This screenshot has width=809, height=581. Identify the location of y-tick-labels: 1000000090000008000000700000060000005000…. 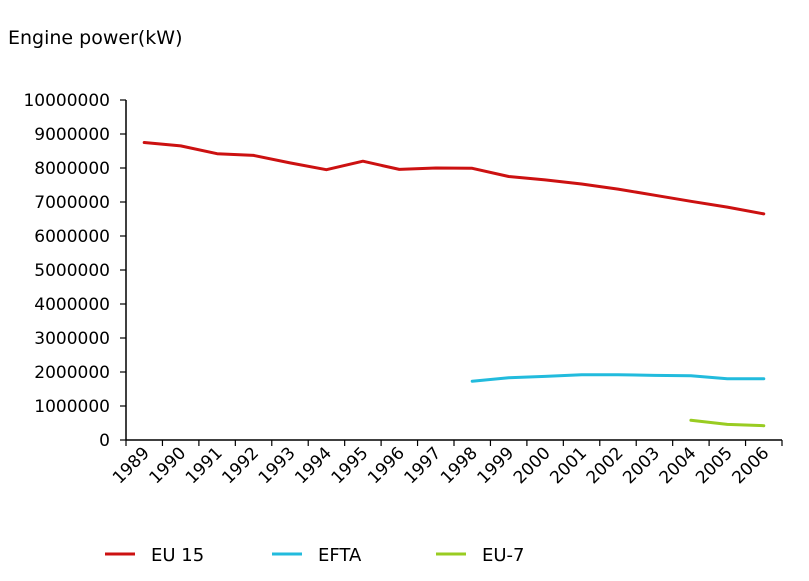
(66, 271).